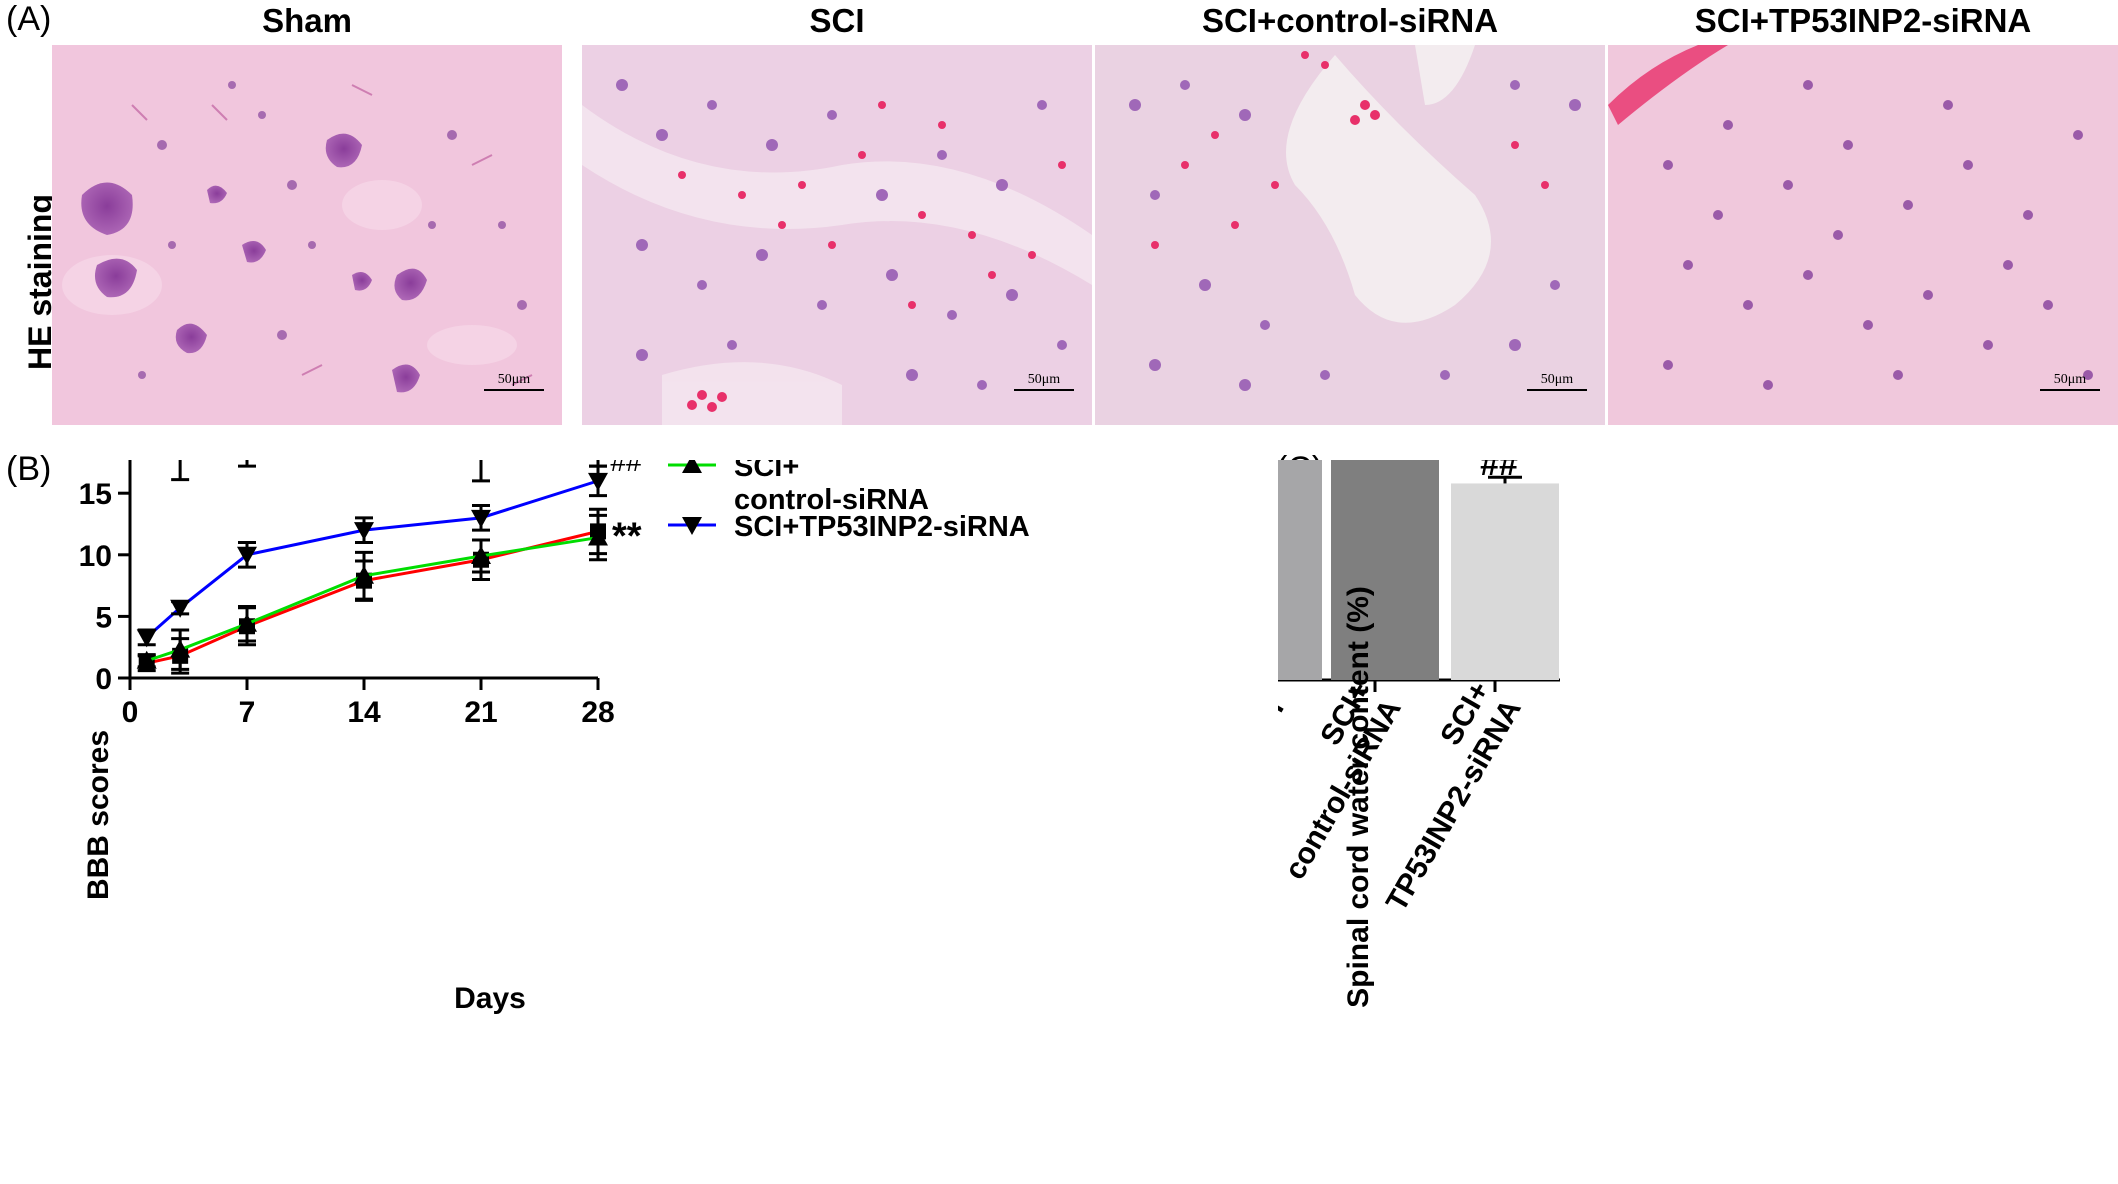 This screenshot has width=2118, height=1184. Describe the element at coordinates (130, 712) in the screenshot. I see `b-x-tick-label: 0` at that location.